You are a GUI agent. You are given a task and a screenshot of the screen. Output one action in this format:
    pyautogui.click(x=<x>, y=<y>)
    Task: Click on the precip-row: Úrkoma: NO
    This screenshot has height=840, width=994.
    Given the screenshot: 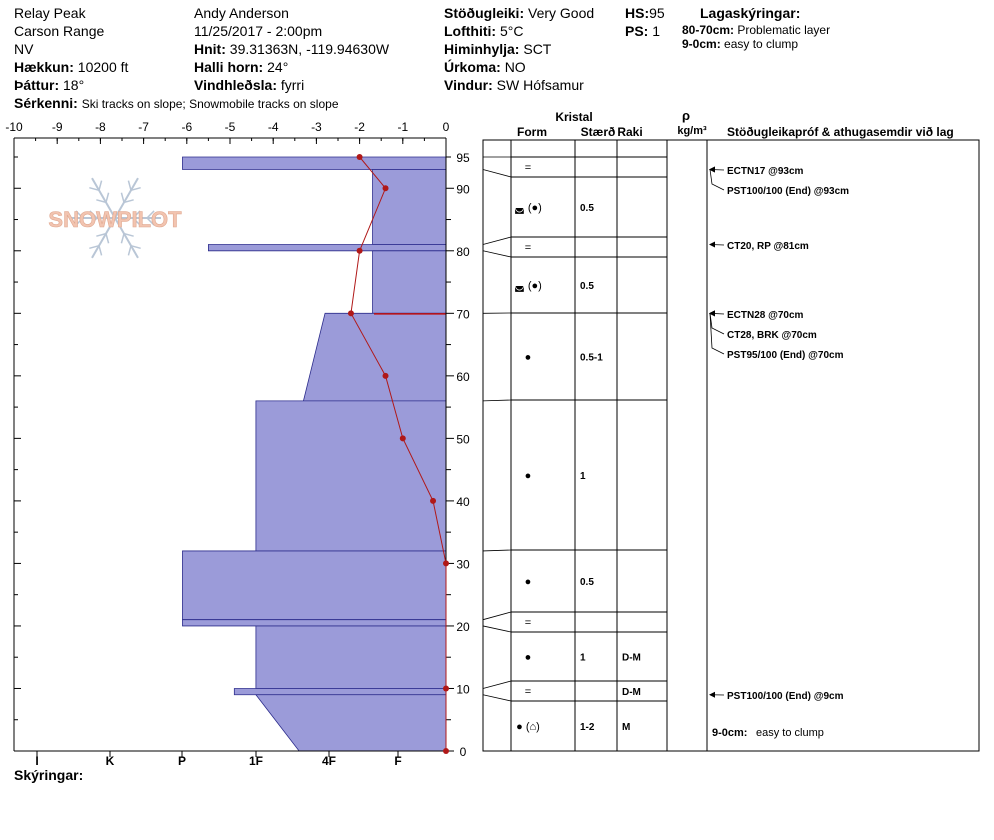 What is the action you would take?
    pyautogui.click(x=485, y=67)
    